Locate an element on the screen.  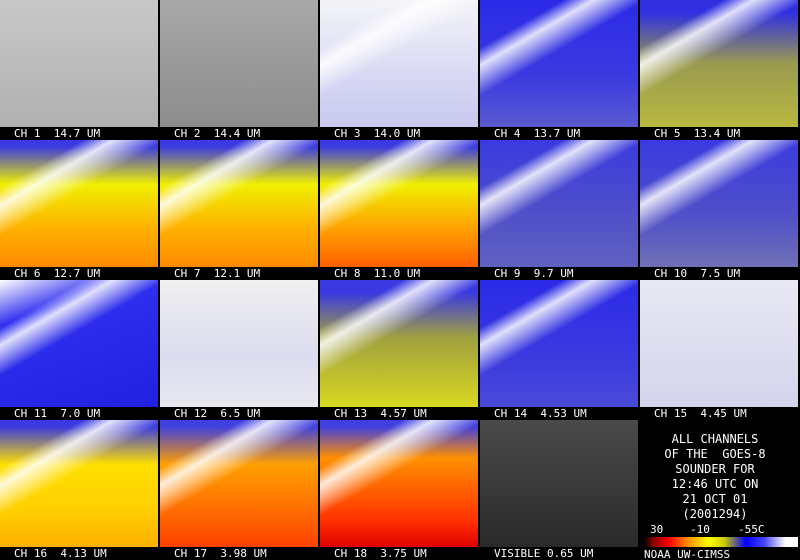
panel: CH 10 7.5 UM is located at coordinates (719, 210).